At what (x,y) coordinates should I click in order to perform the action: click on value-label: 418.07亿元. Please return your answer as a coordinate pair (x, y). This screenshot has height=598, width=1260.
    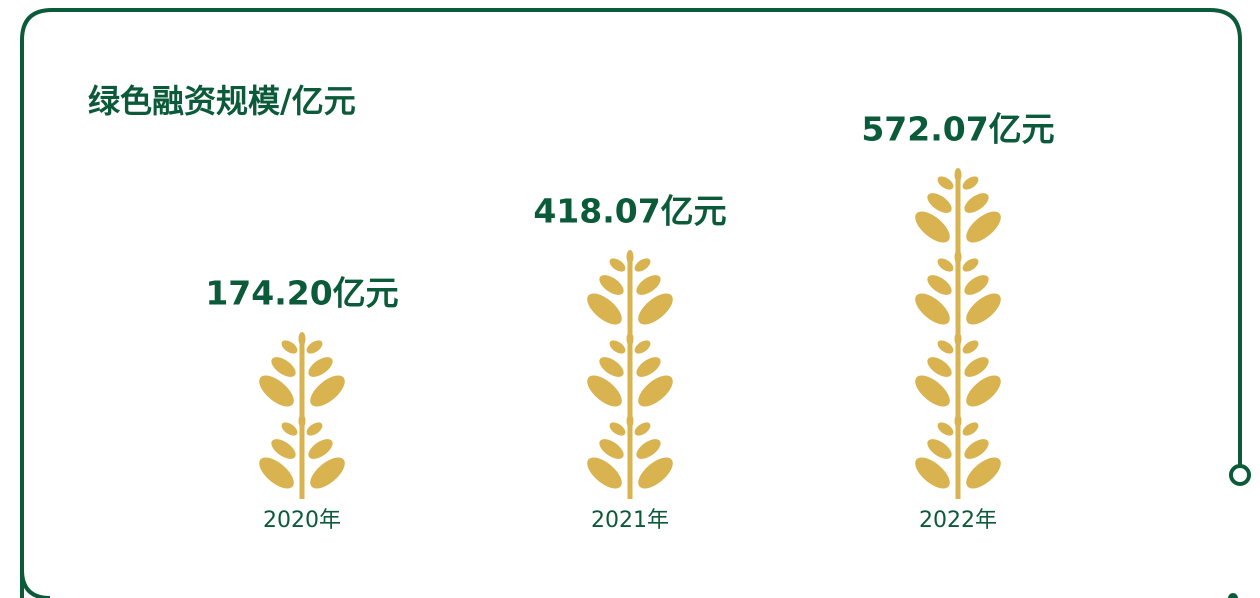
    Looking at the image, I should click on (629, 211).